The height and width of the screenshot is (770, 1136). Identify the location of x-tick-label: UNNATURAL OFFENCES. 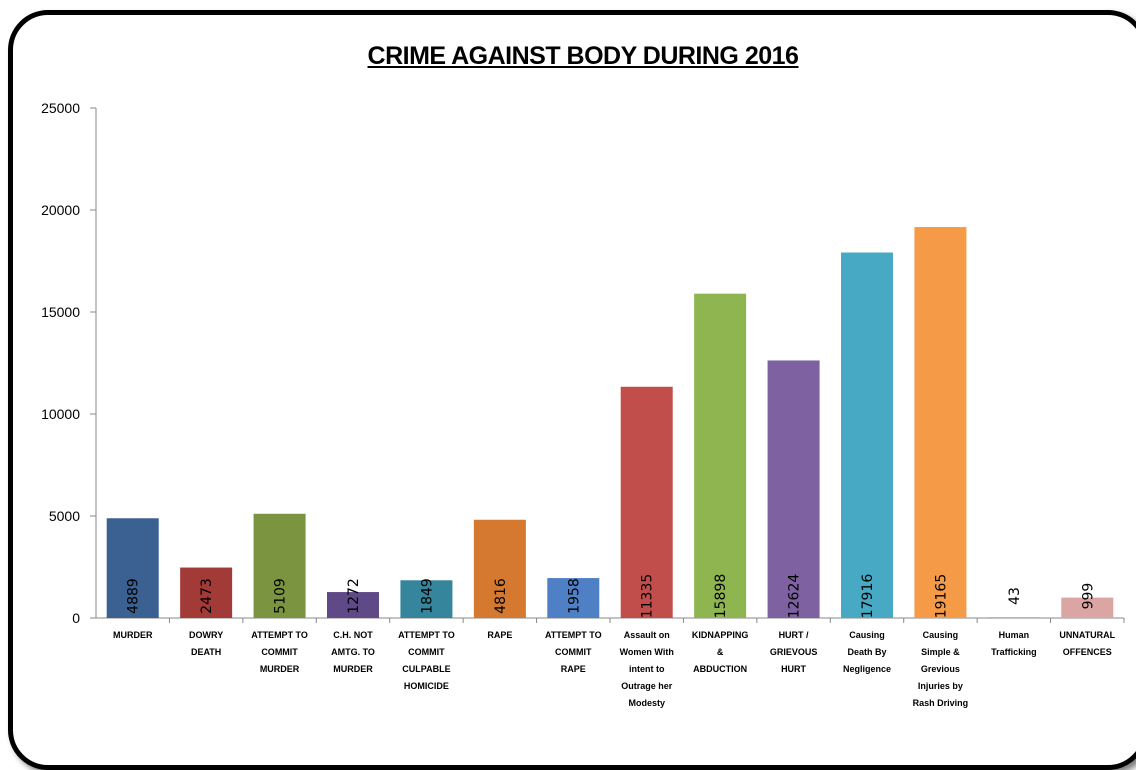
(1087, 643).